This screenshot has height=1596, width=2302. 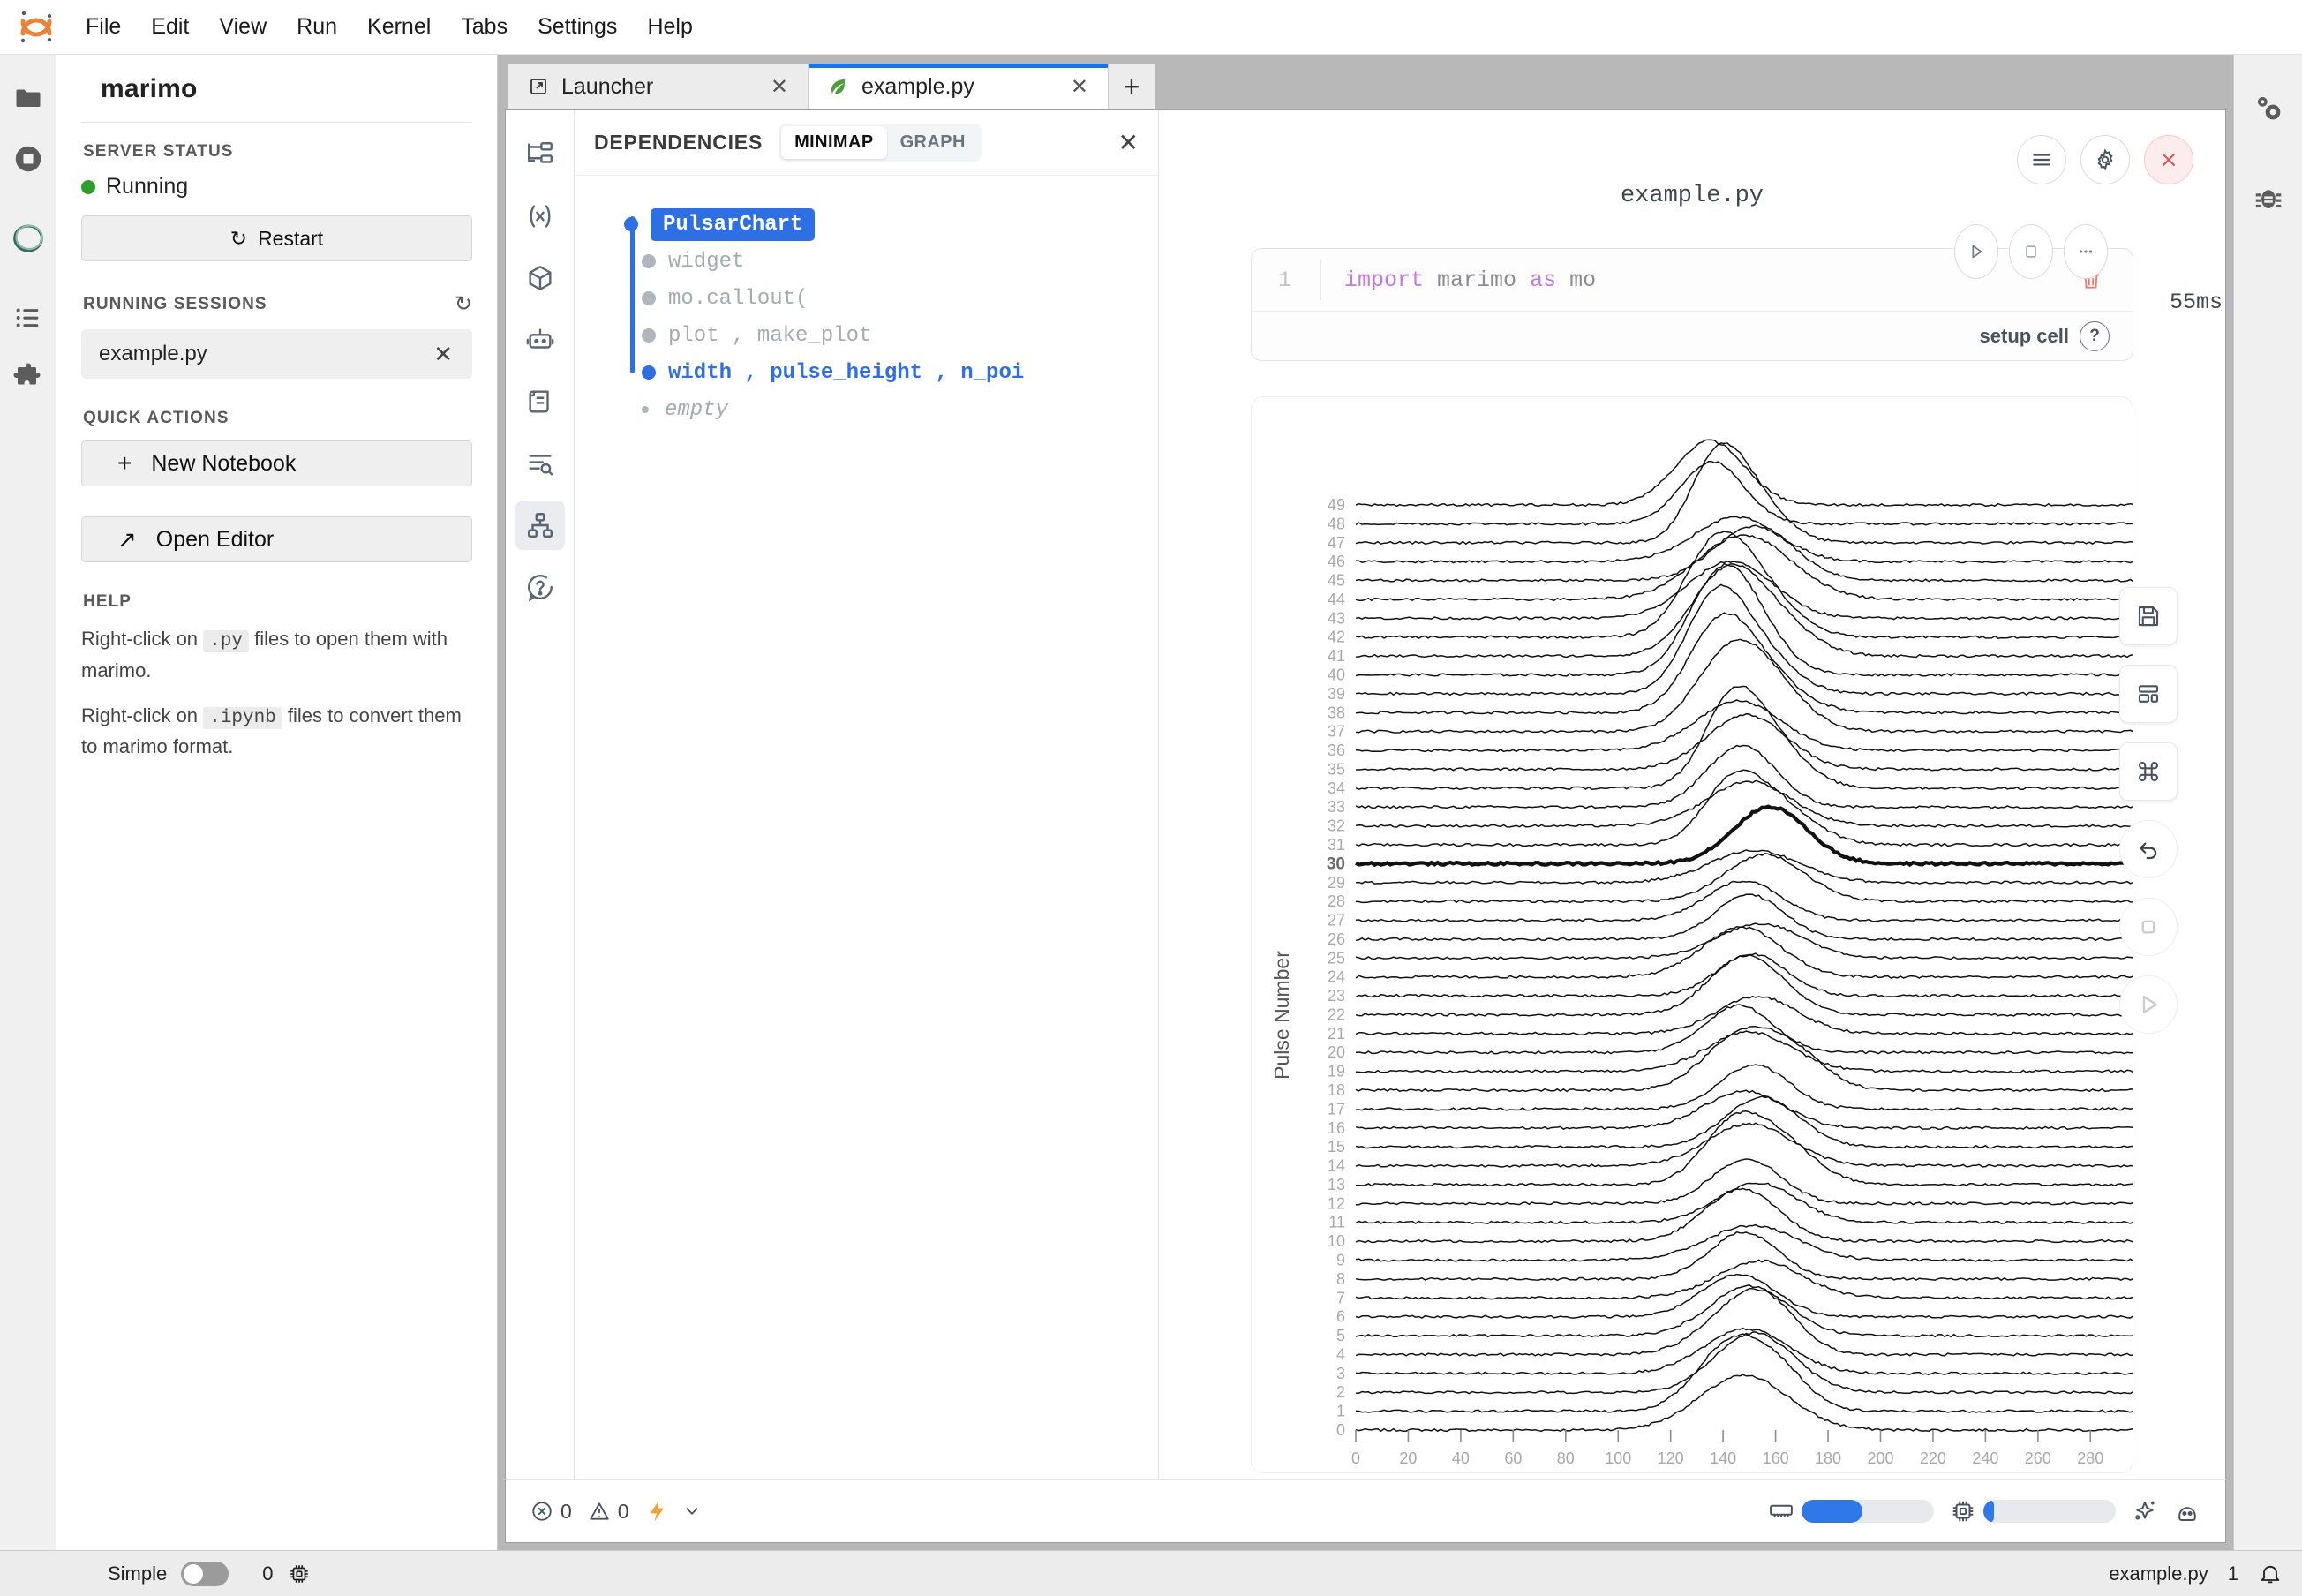 I want to click on close-session-icon: ✕, so click(x=443, y=353).